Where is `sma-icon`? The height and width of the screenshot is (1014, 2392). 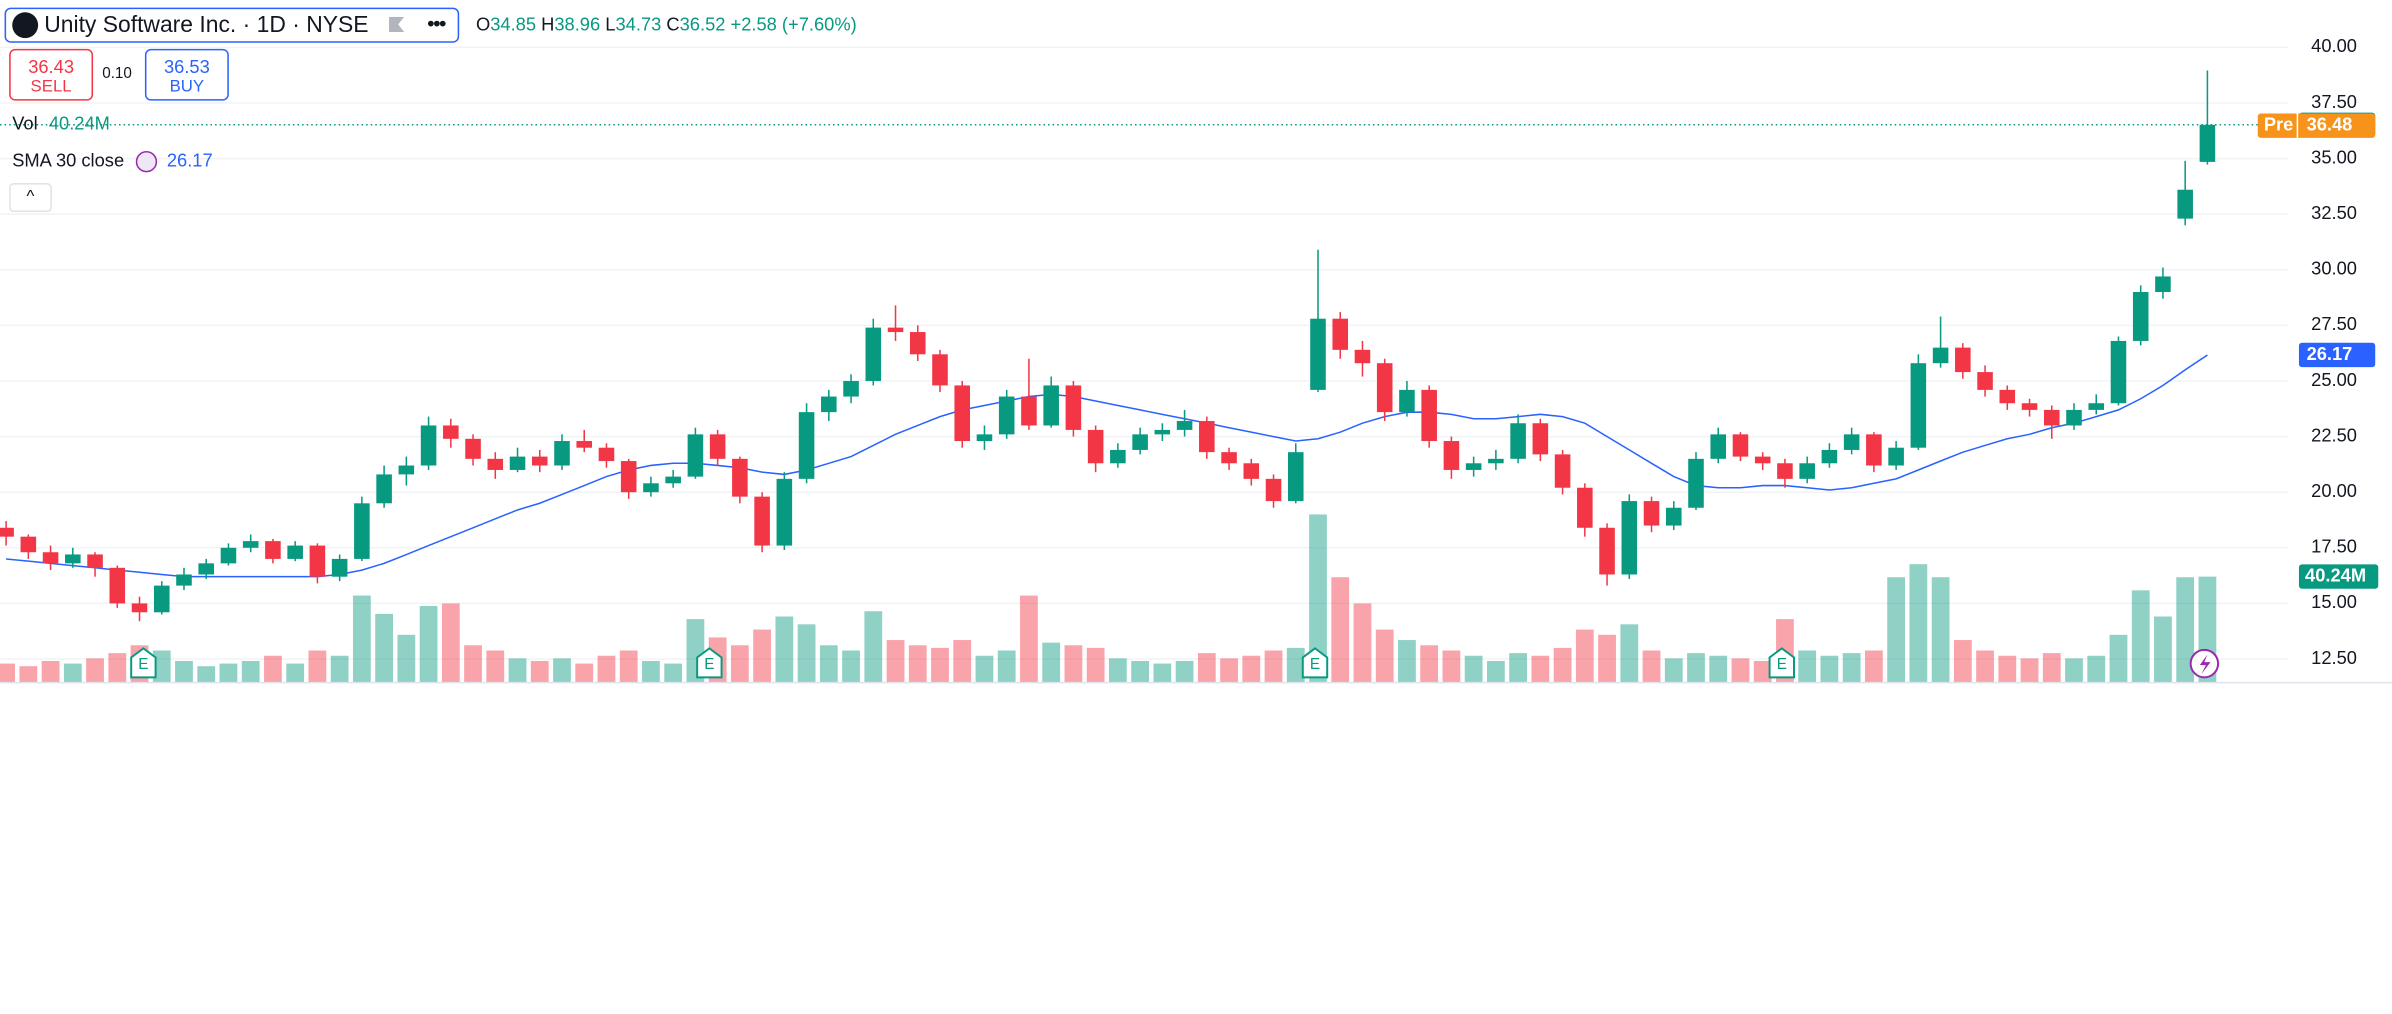 sma-icon is located at coordinates (147, 161).